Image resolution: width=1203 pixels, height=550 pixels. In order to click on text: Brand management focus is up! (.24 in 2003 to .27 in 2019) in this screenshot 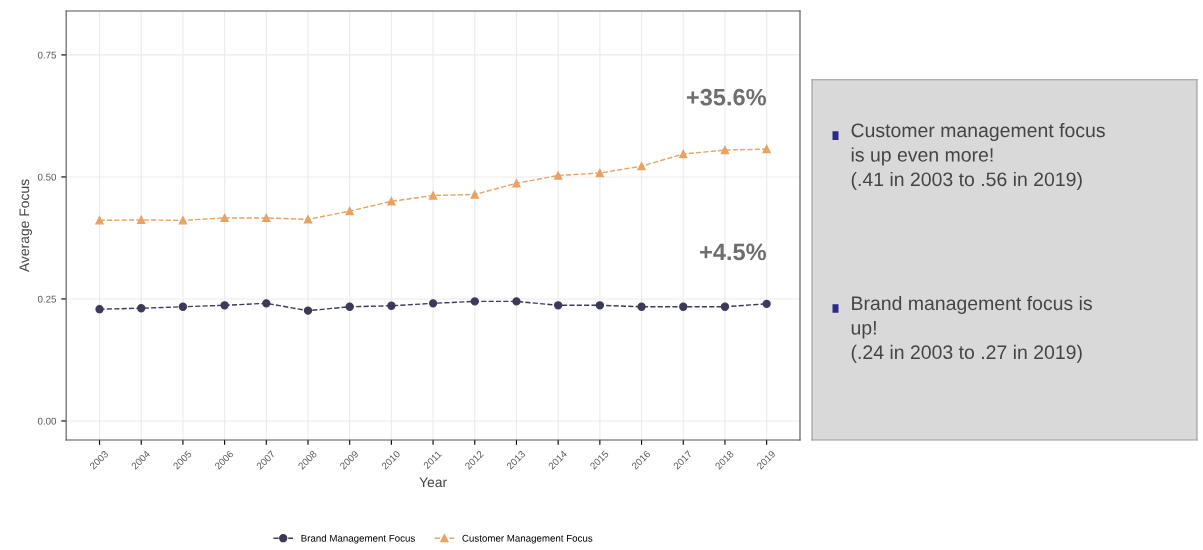, I will do `click(971, 329)`.